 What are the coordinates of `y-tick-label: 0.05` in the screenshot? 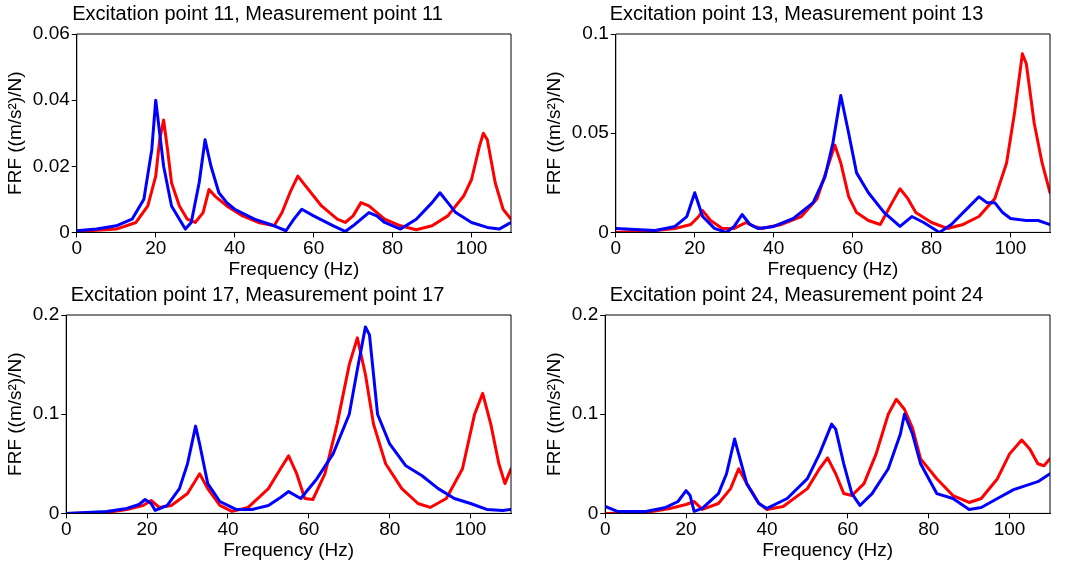 It's located at (590, 132).